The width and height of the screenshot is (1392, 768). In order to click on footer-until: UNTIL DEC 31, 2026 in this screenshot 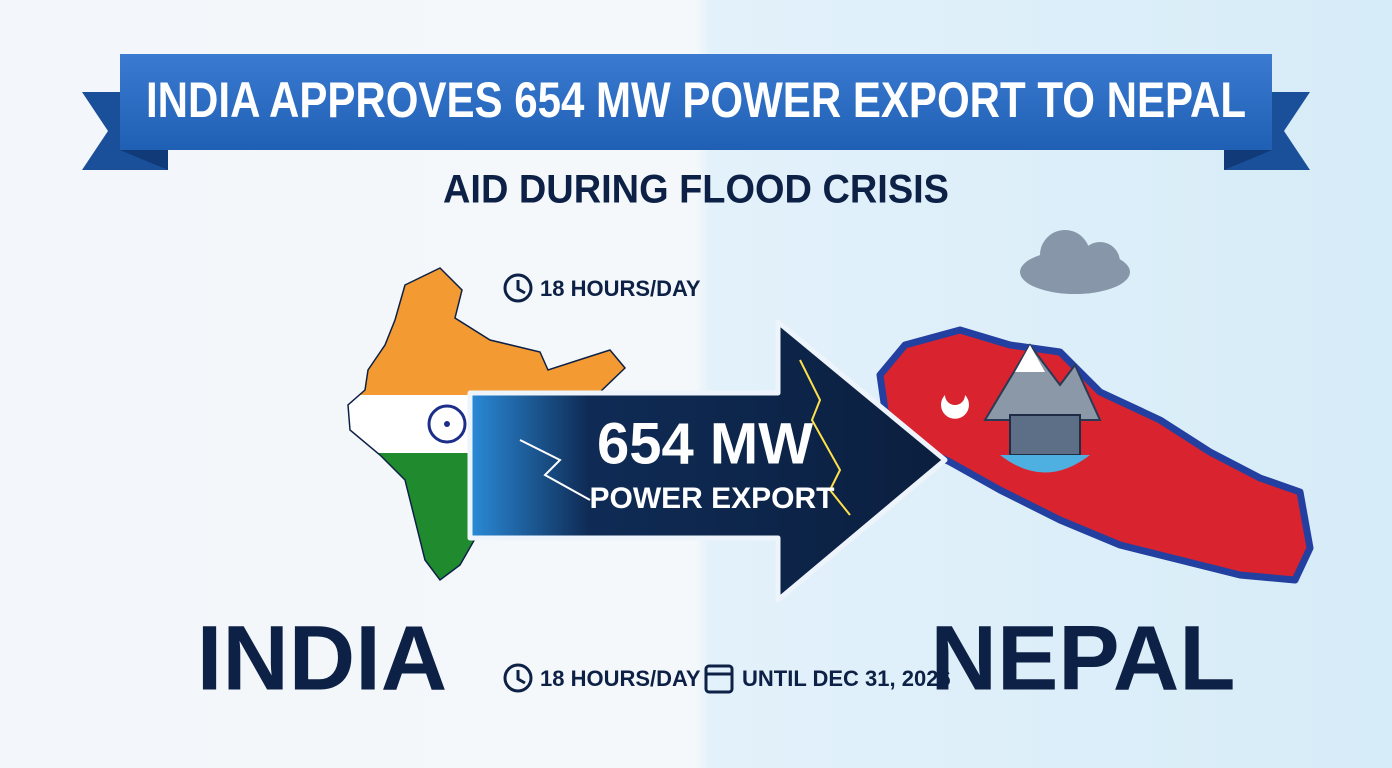, I will do `click(846, 678)`.